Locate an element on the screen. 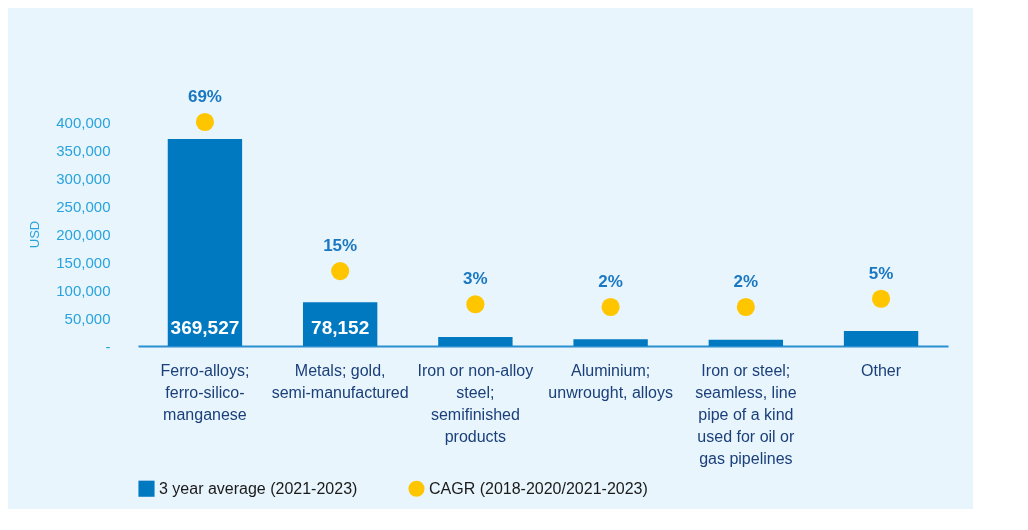 The width and height of the screenshot is (1028, 530). y-axis-title: USD is located at coordinates (35, 234).